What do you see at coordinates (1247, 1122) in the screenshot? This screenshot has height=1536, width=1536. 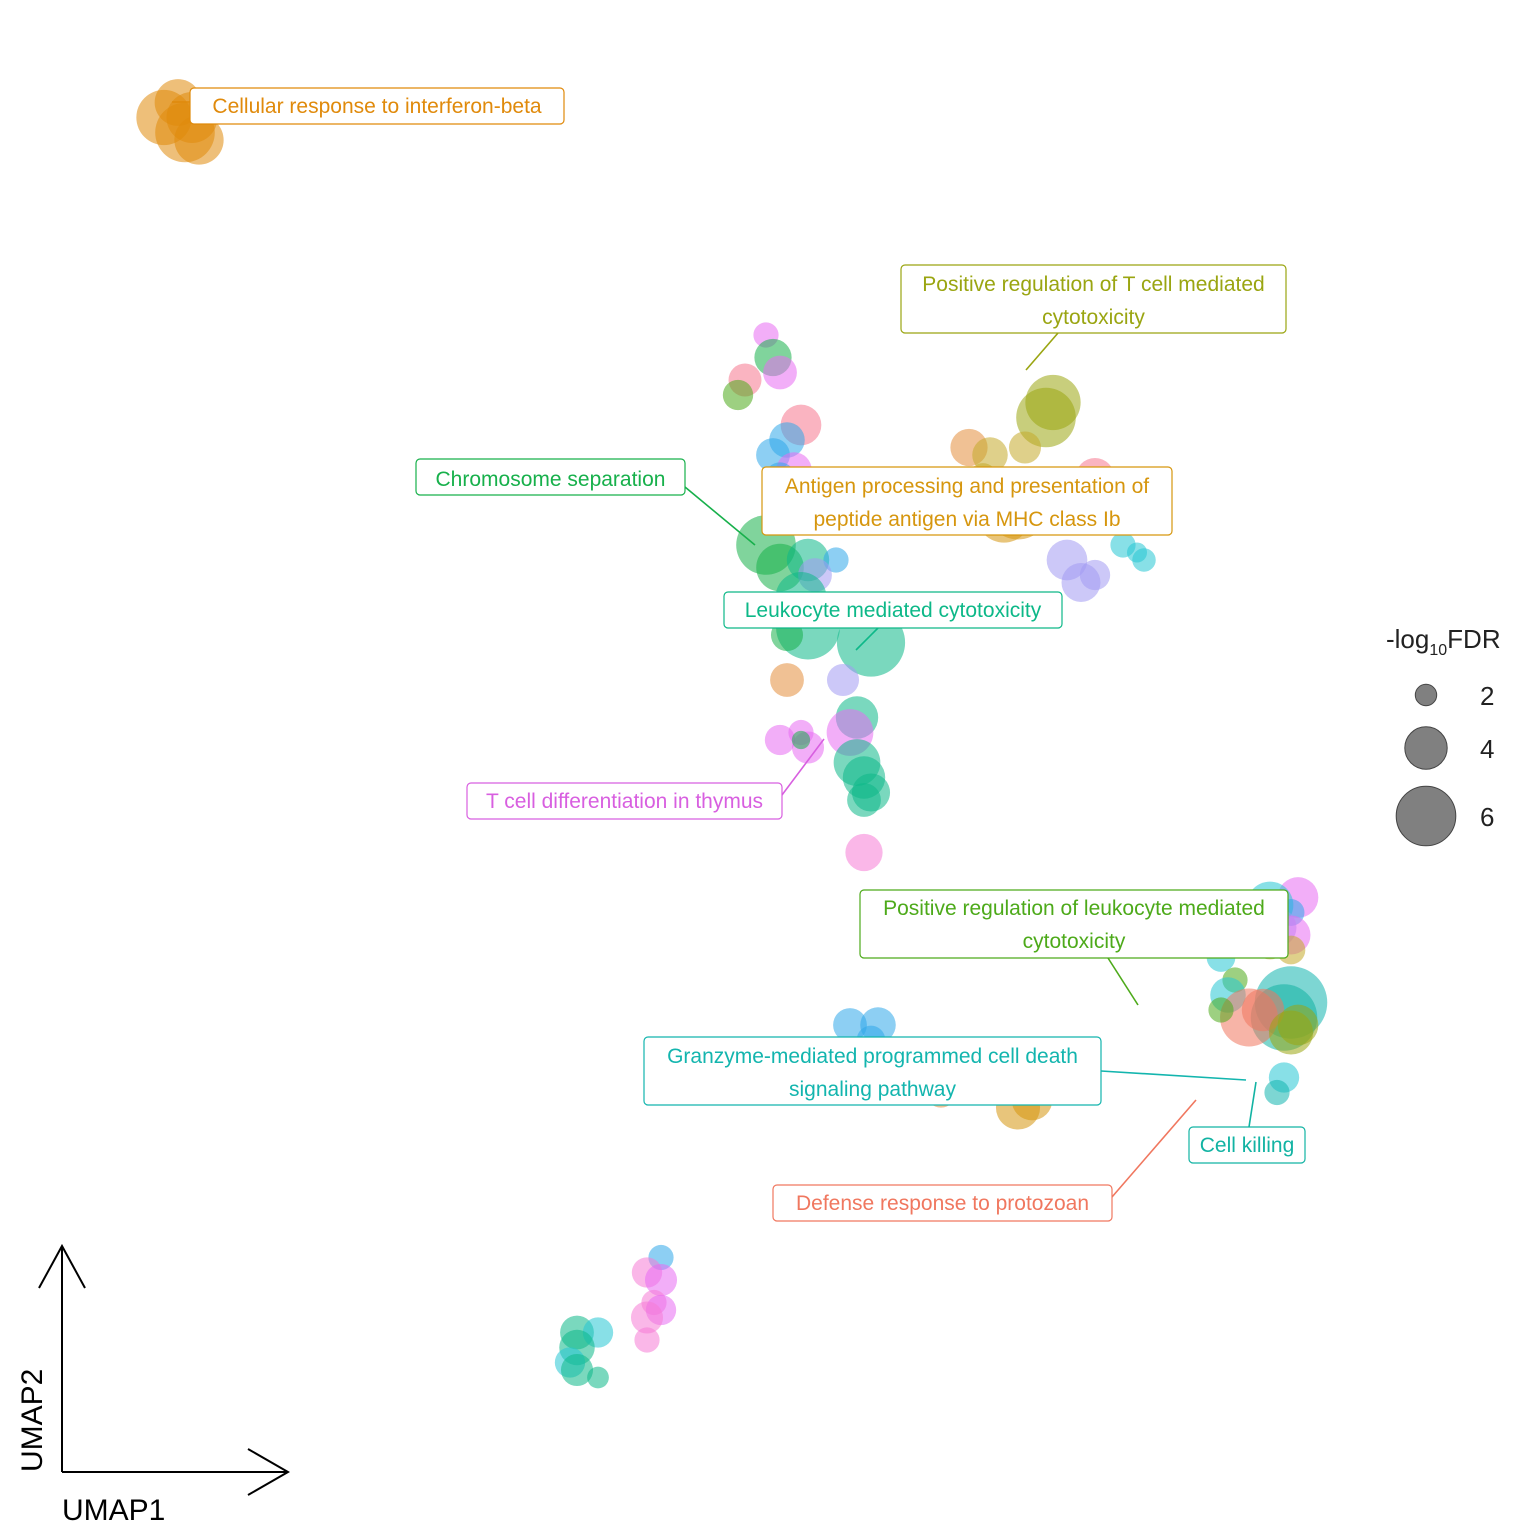 I see `label-cell-killing: Cell killing` at bounding box center [1247, 1122].